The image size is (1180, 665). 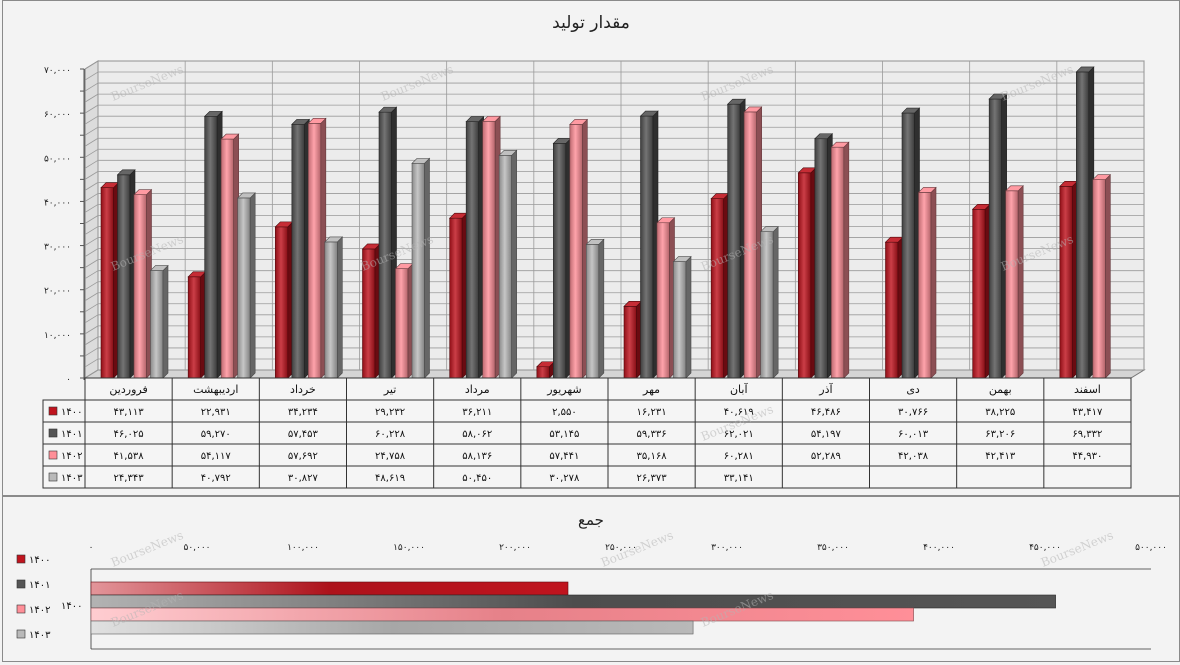 I want to click on table-cell: ۵۰,۴۵۰, so click(x=477, y=478).